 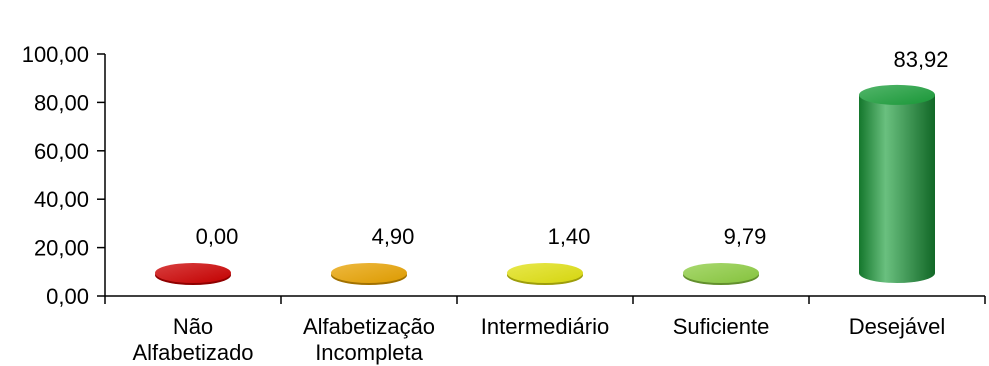 I want to click on category-label: Desejável, so click(x=897, y=326).